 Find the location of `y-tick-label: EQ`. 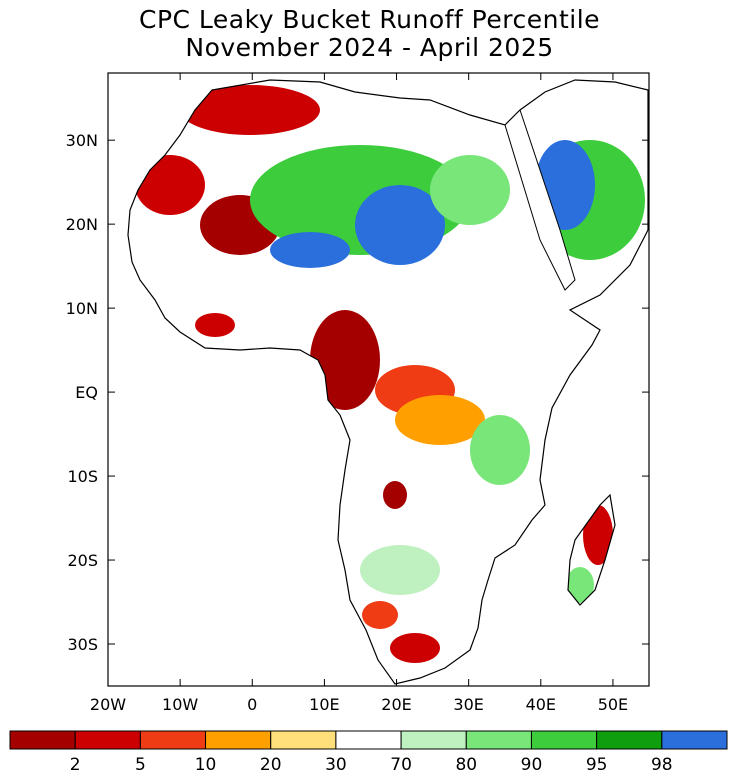

y-tick-label: EQ is located at coordinates (86, 392).